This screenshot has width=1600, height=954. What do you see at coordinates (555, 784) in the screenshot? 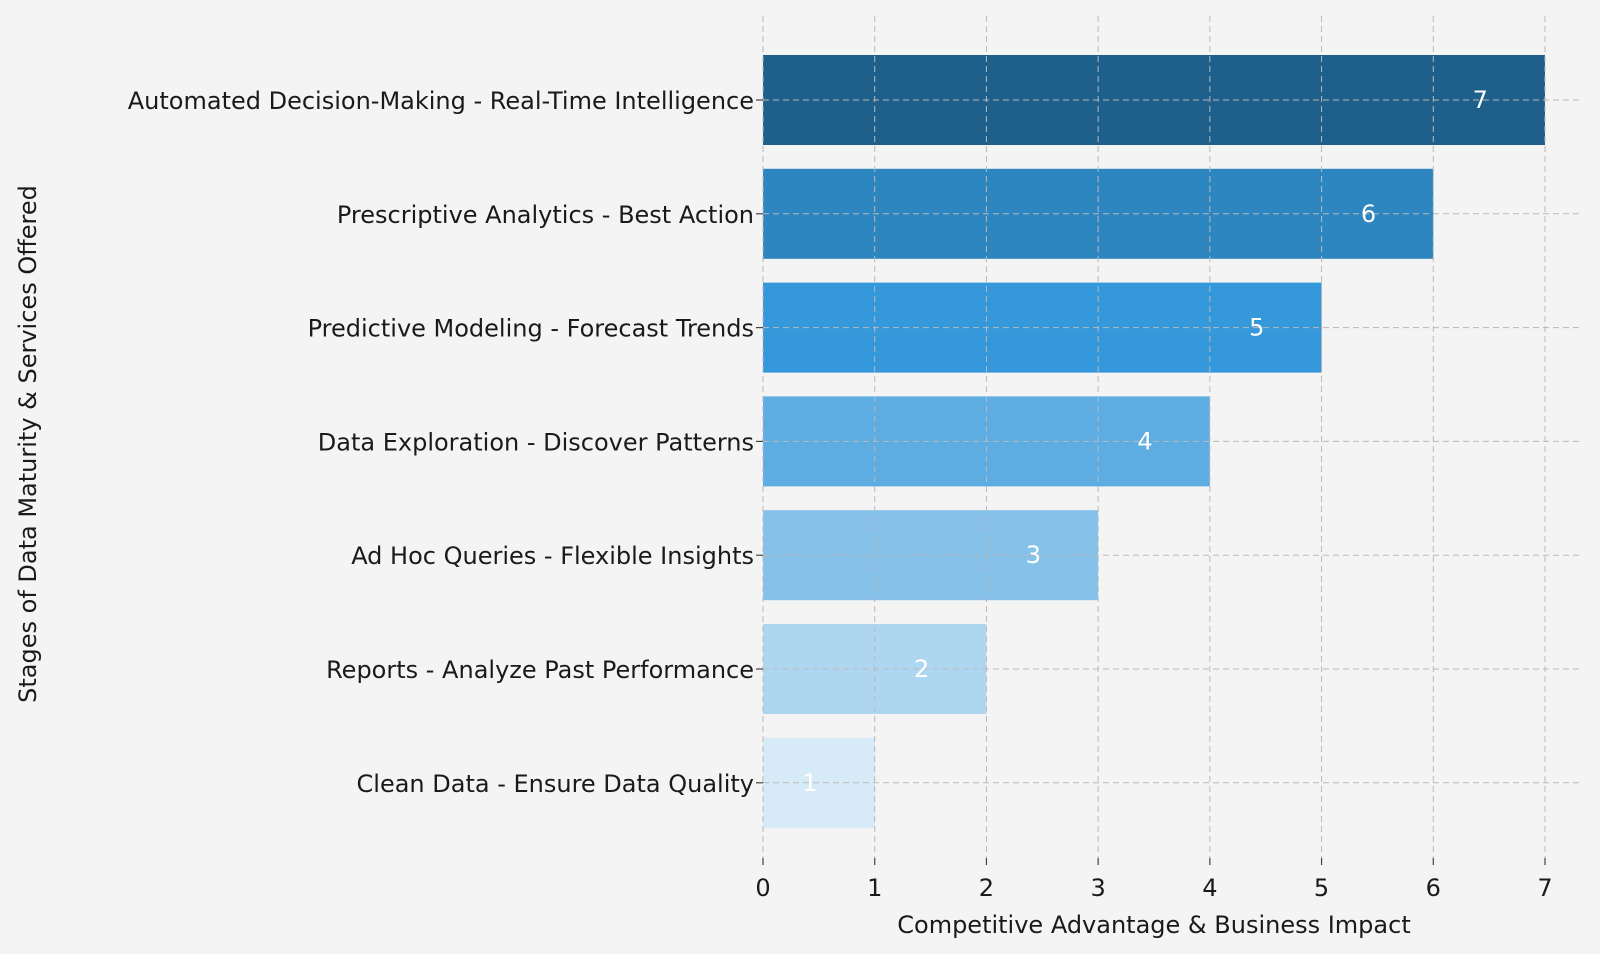
I see `category-label: Clean Data - Ensure Data Quality` at bounding box center [555, 784].